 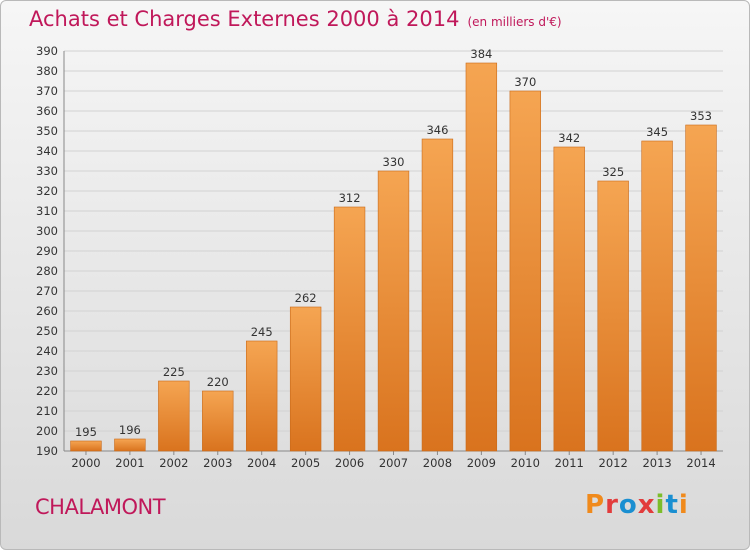 I want to click on logo-letter: t, so click(x=672, y=505).